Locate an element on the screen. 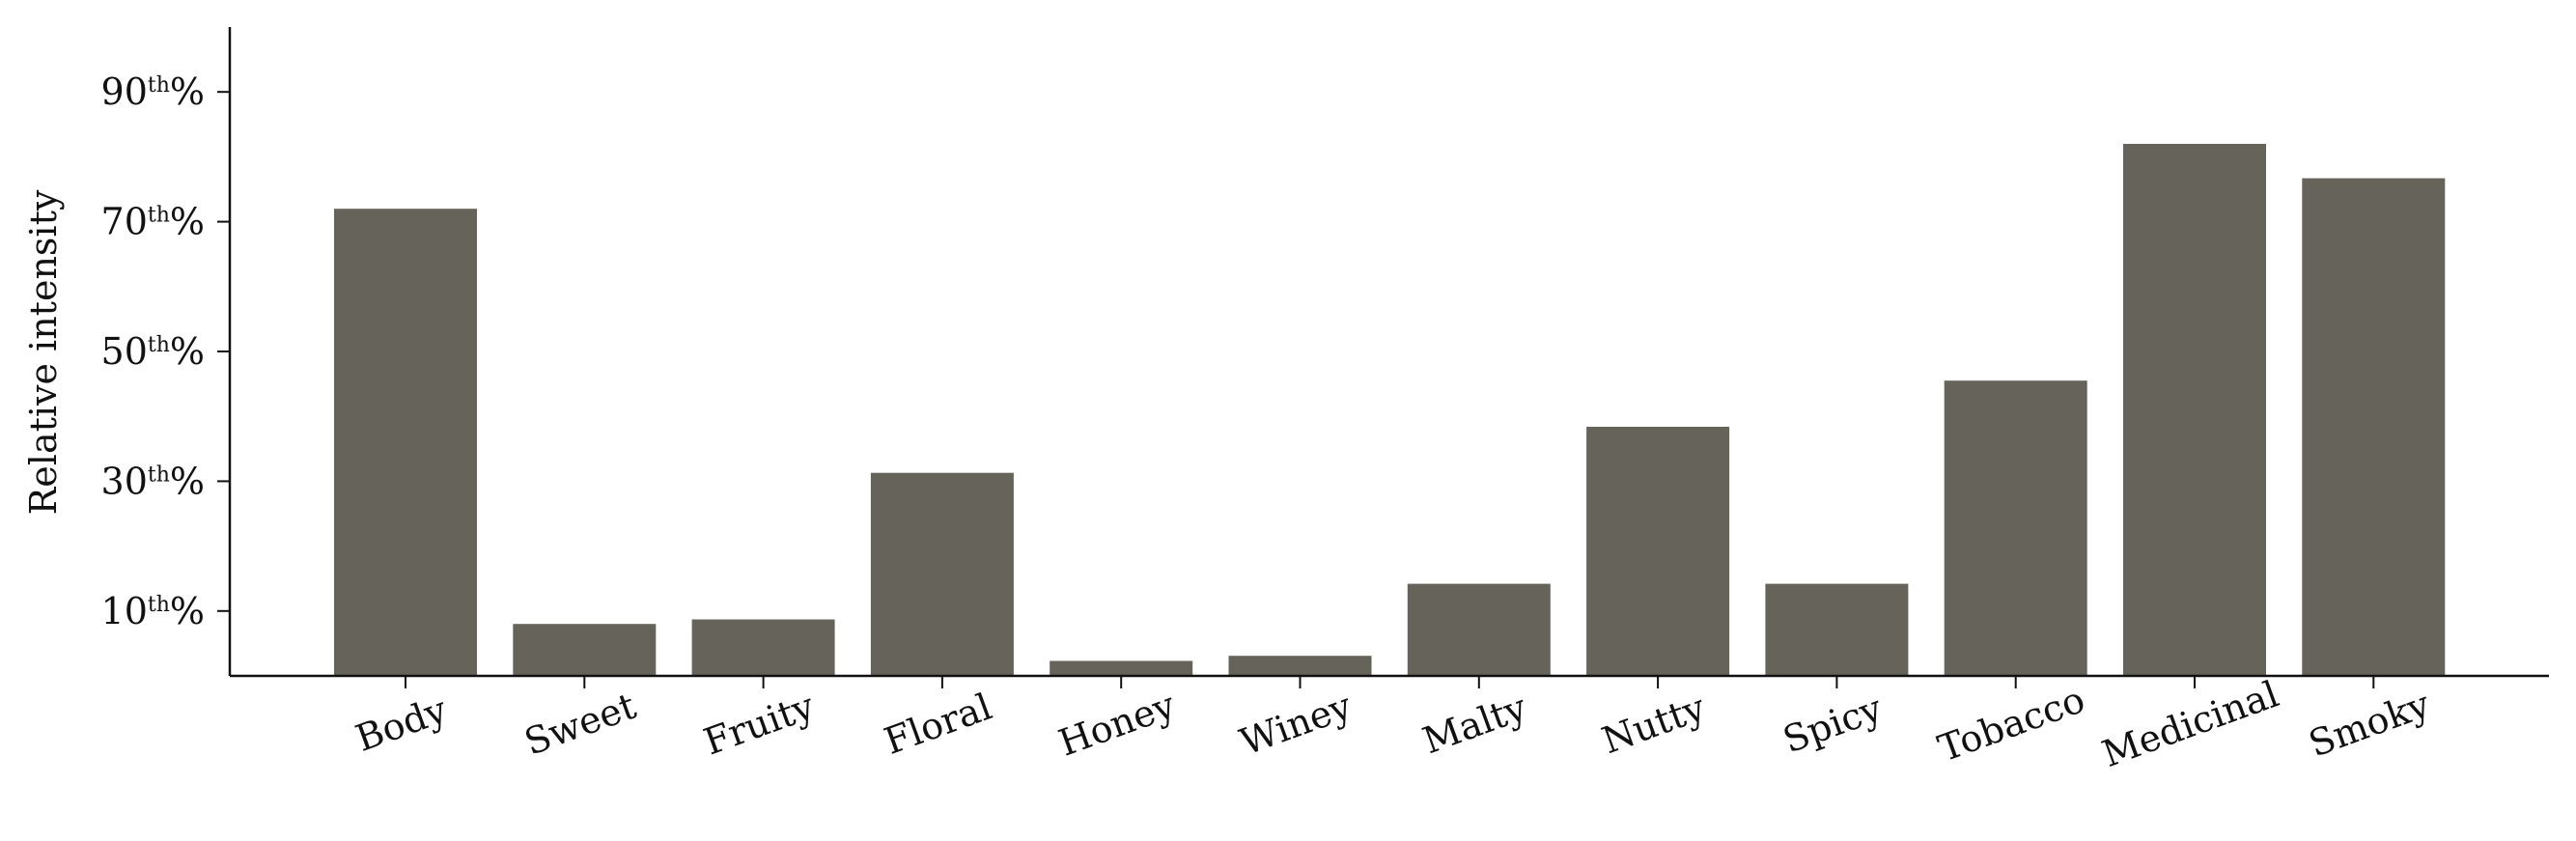  x-tick-label: Sweet is located at coordinates (580, 725).